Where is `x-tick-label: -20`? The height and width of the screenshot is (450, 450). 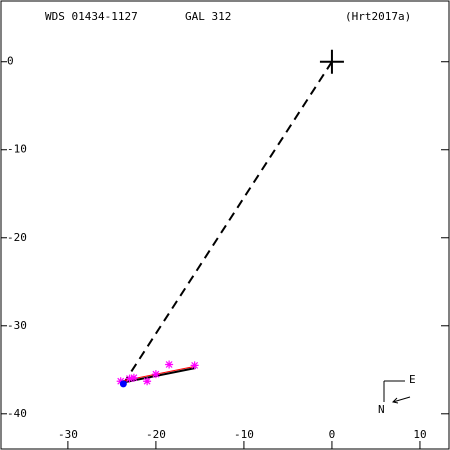 x-tick-label: -20 is located at coordinates (156, 434).